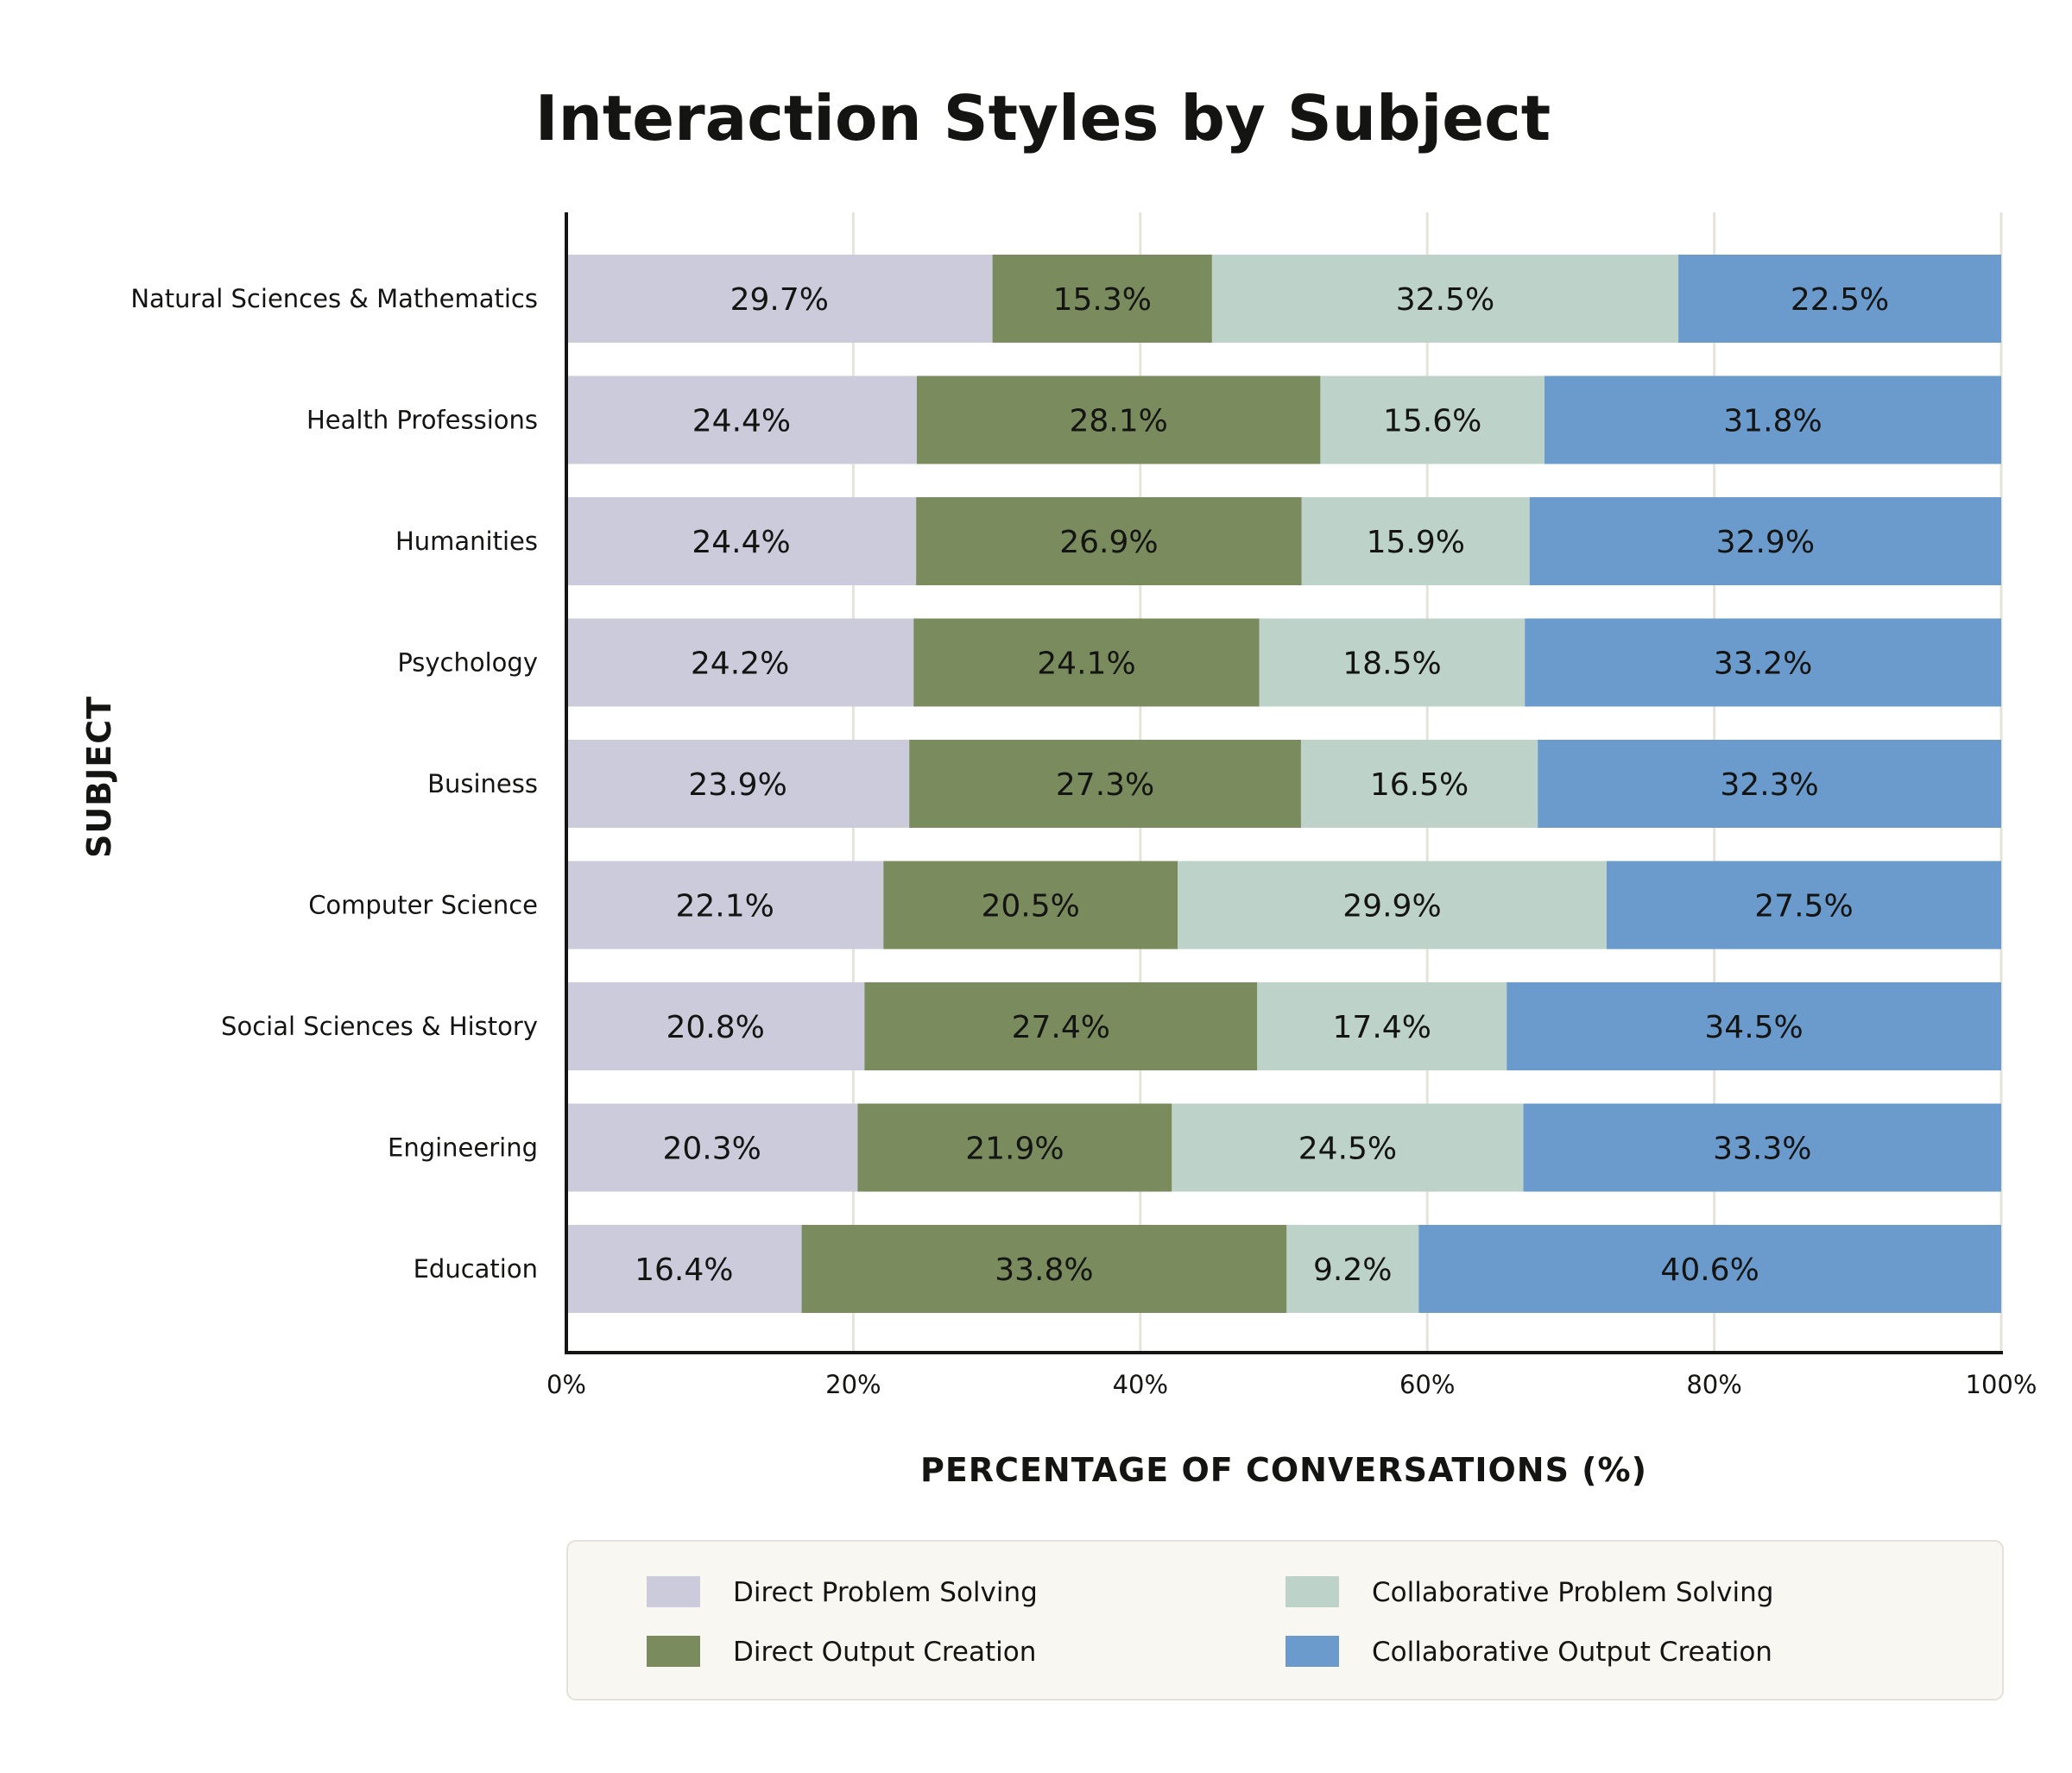 This screenshot has width=2072, height=1773. I want to click on data-label: 24.1%, so click(1086, 664).